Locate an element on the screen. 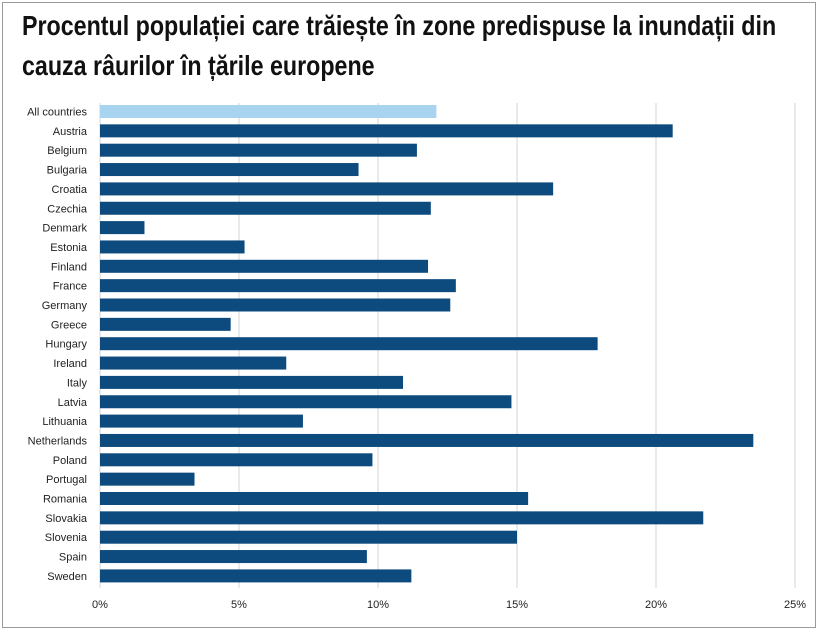 This screenshot has height=632, width=820. category-label: Hungary is located at coordinates (66, 345).